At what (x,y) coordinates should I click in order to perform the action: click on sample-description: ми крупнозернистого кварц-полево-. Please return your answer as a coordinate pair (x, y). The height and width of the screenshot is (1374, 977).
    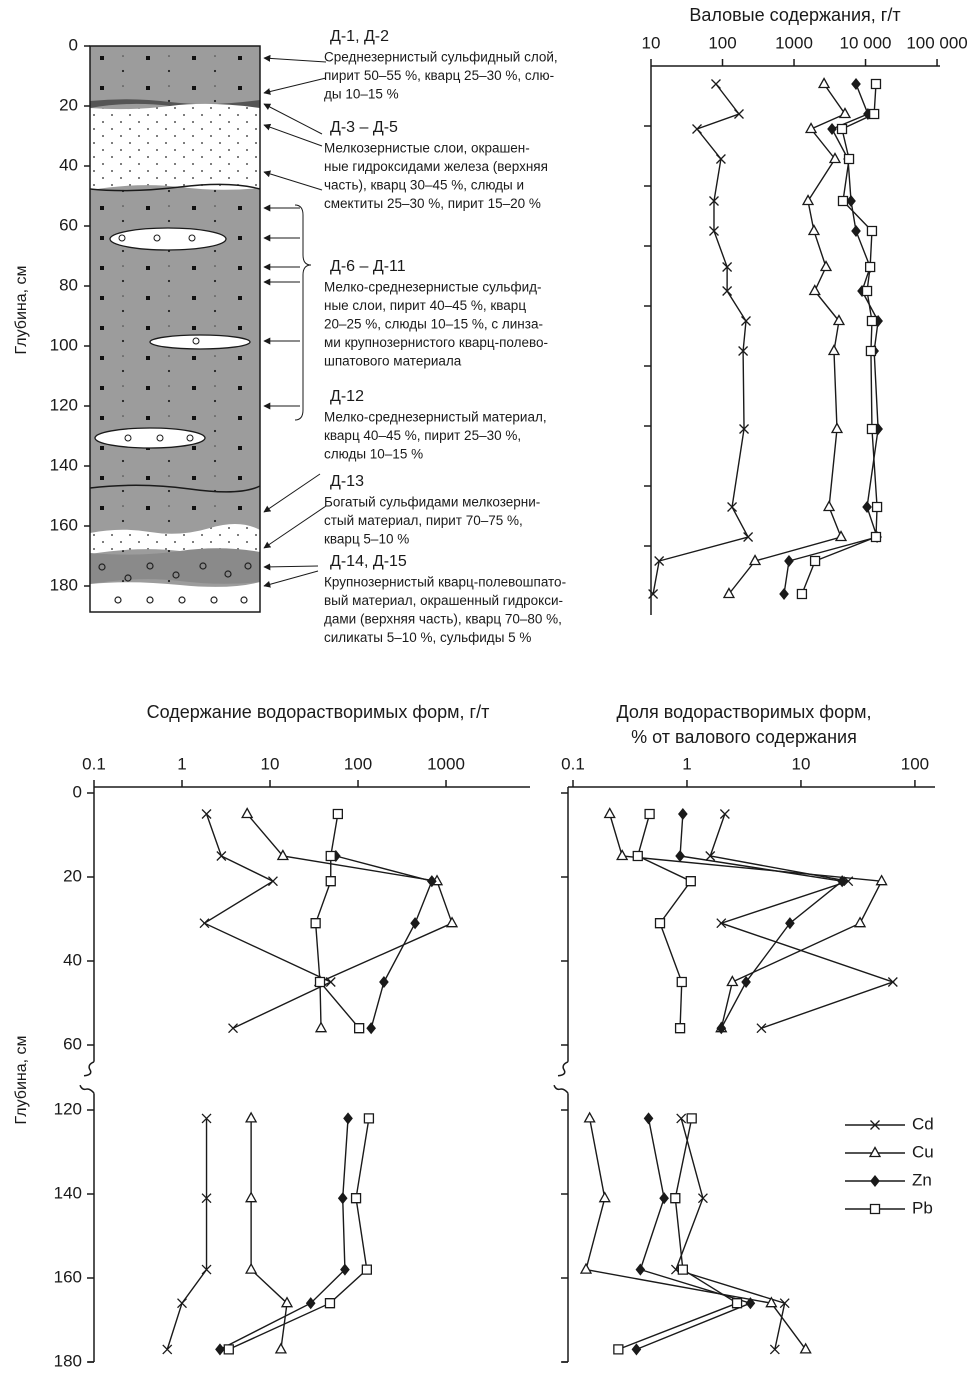
    Looking at the image, I should click on (436, 342).